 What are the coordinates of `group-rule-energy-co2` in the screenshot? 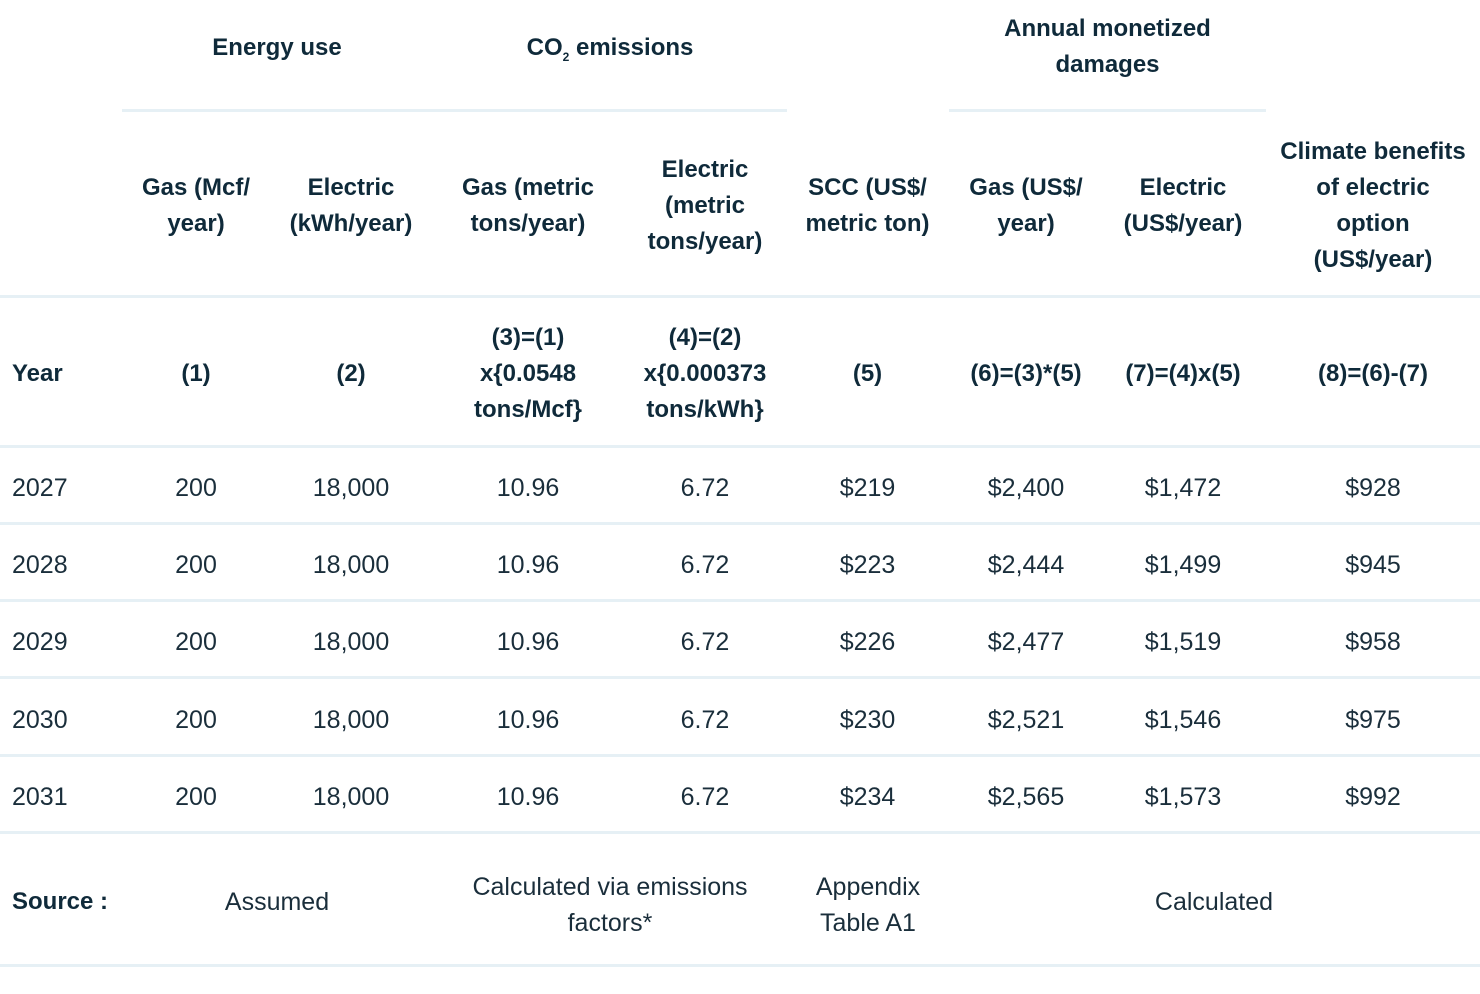 It's located at (454, 110).